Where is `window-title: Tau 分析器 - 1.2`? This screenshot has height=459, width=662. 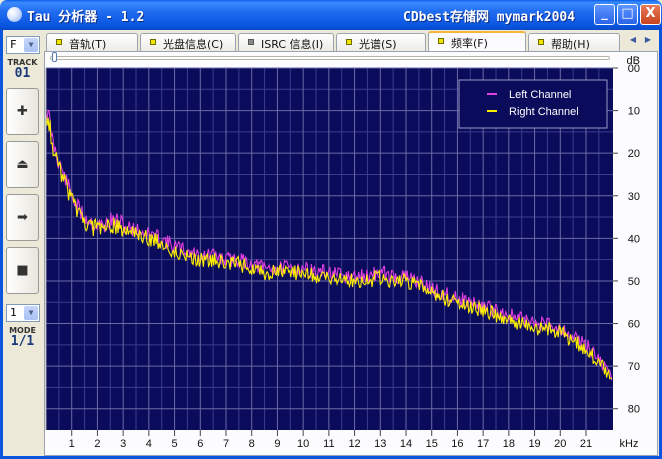
window-title: Tau 分析器 - 1.2 is located at coordinates (86, 17).